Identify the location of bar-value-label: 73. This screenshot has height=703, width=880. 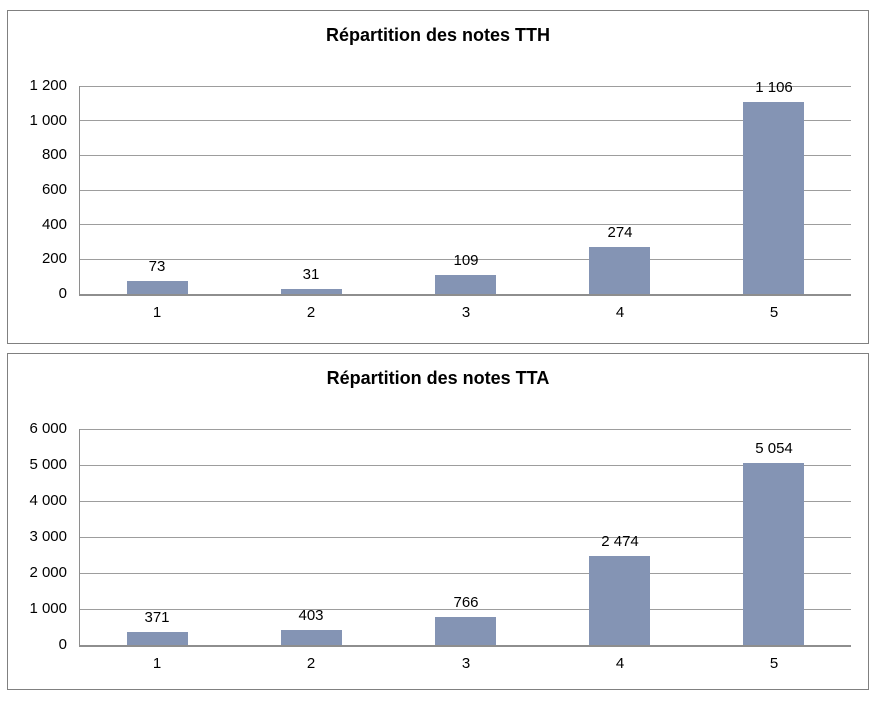
(157, 266).